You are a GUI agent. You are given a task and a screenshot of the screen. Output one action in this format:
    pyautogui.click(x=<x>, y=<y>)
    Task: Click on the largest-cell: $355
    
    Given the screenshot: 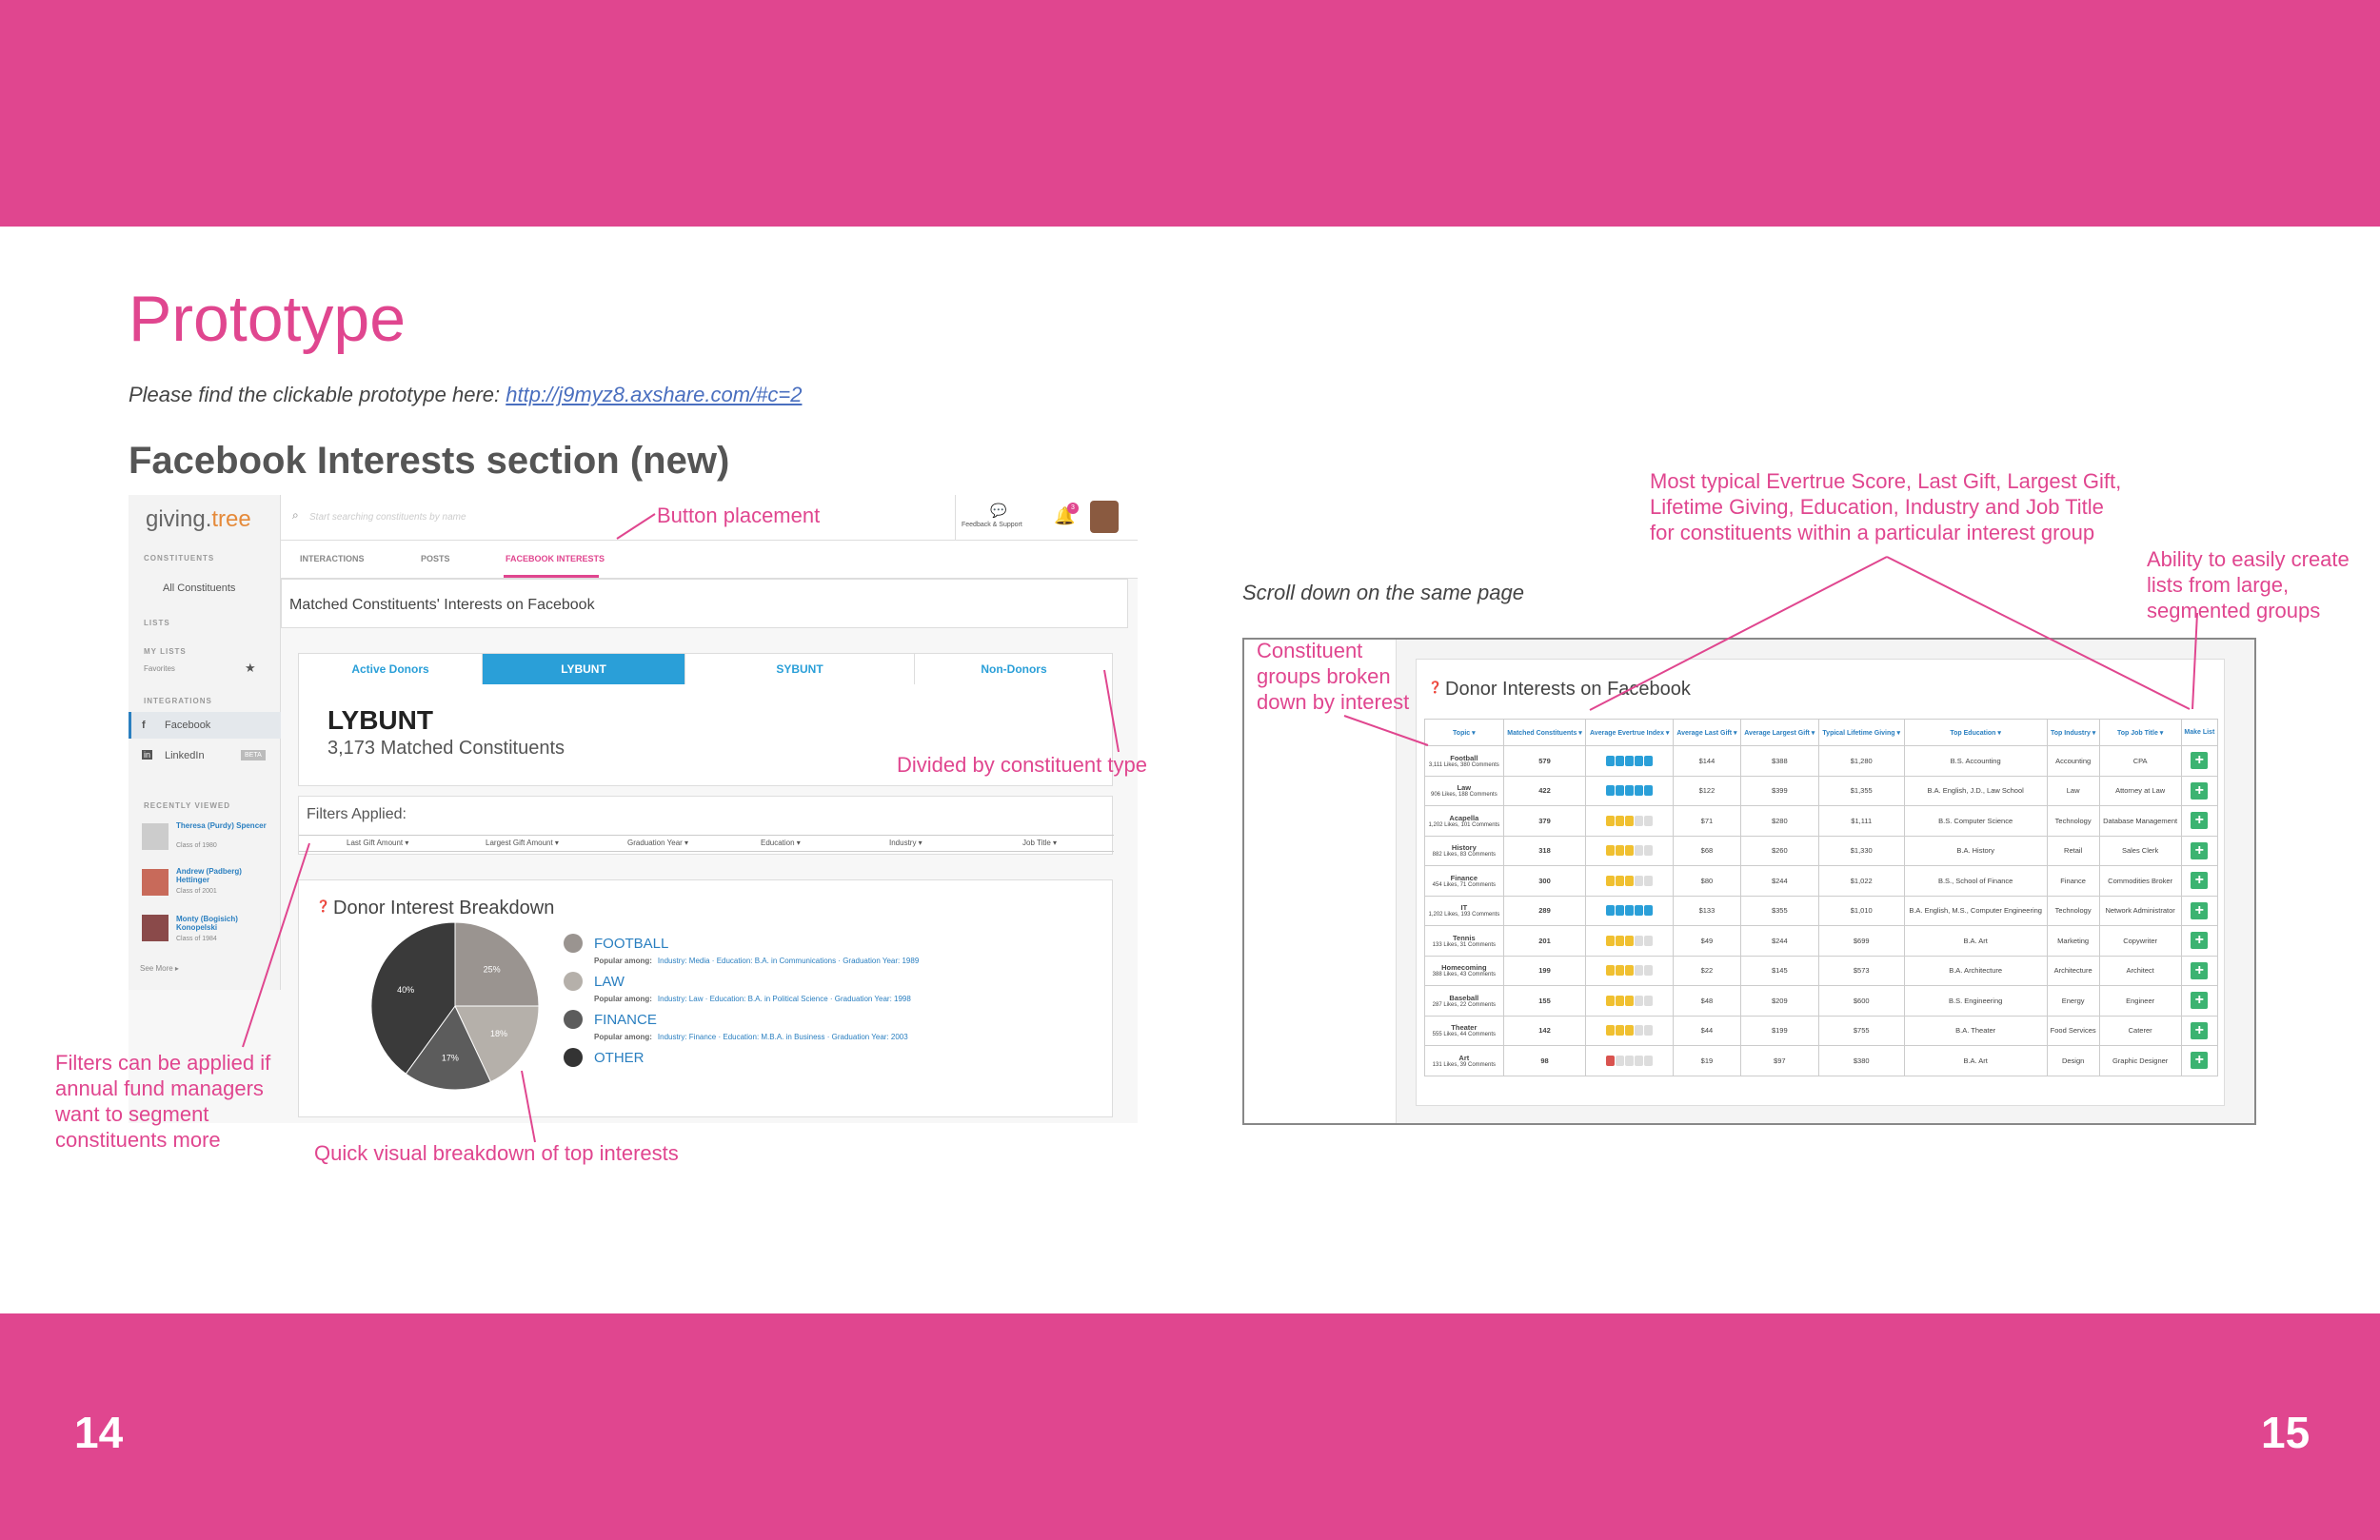 What is the action you would take?
    pyautogui.click(x=1779, y=910)
    